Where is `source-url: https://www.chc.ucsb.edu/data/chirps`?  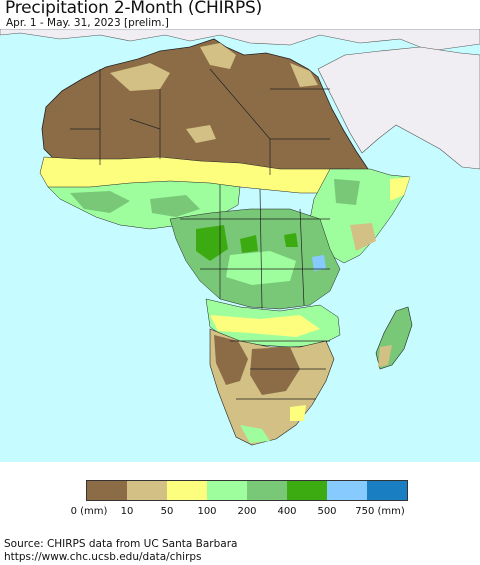 source-url: https://www.chc.ucsb.edu/data/chirps is located at coordinates (103, 557).